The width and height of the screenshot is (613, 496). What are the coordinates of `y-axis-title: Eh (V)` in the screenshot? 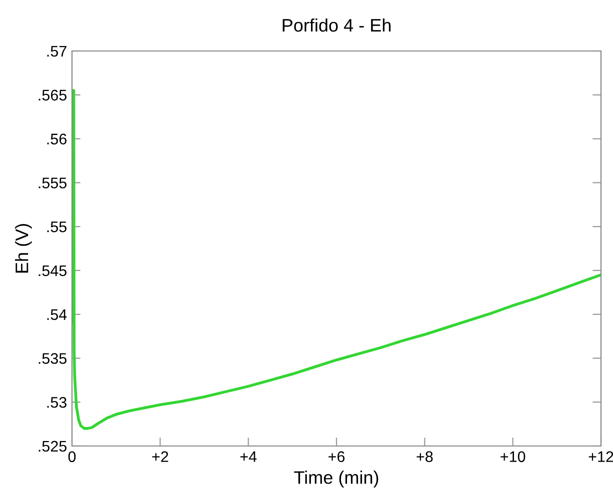 It's located at (23, 248).